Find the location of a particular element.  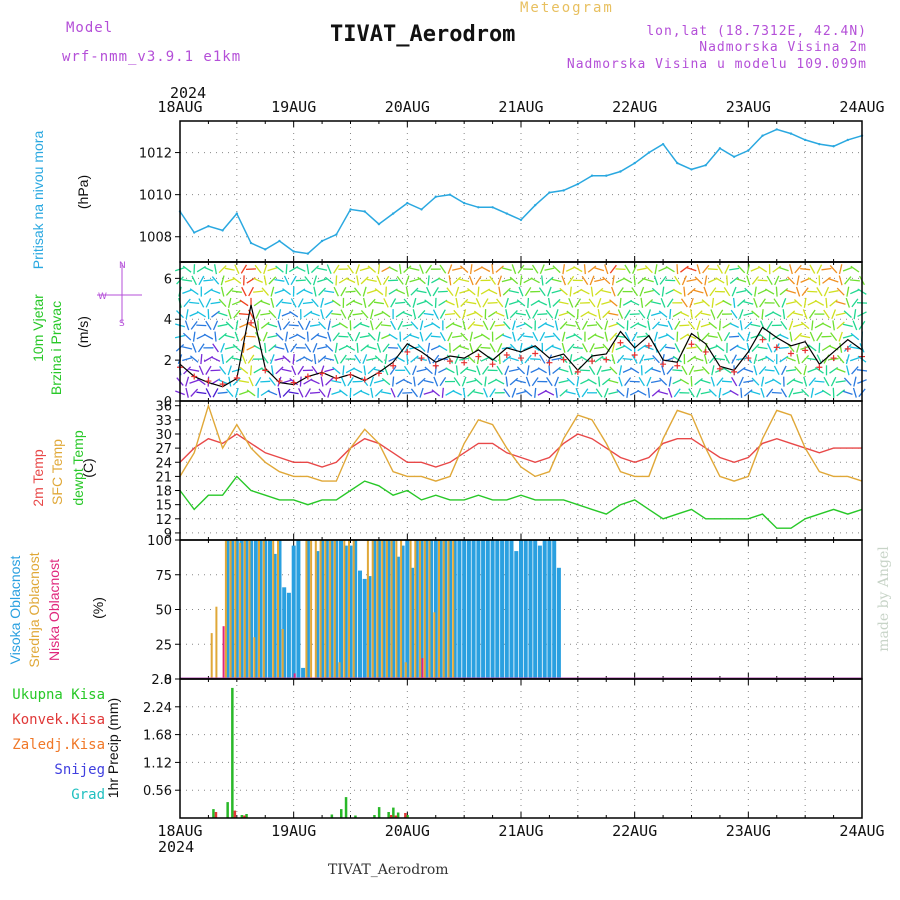

date-label-21aug: 21AUG is located at coordinates (521, 107).